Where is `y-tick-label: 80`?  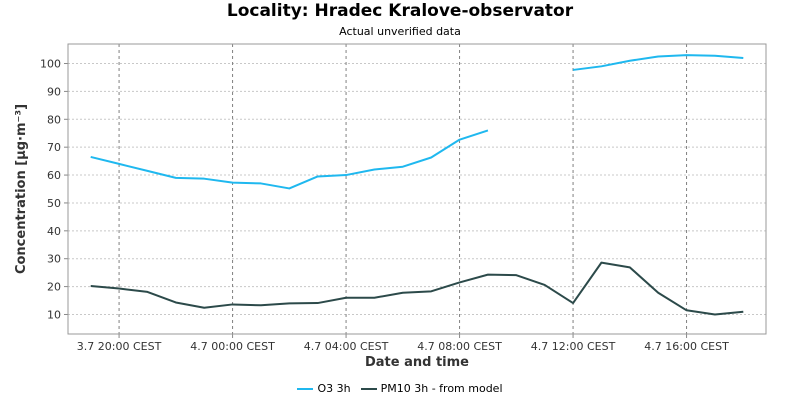 y-tick-label: 80 is located at coordinates (54, 119).